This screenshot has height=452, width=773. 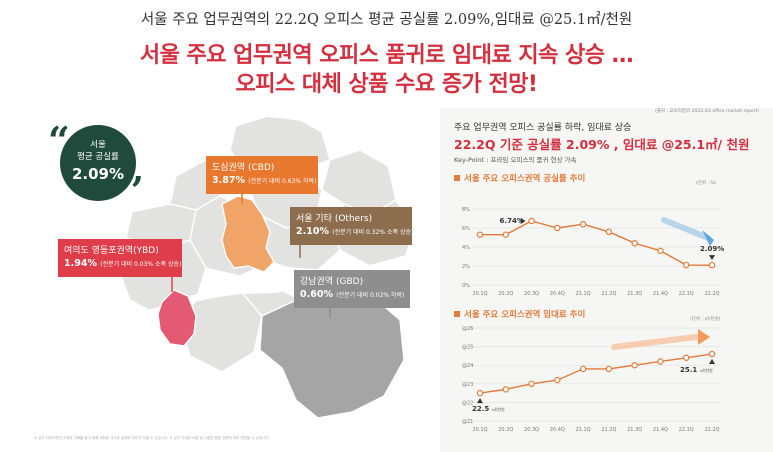 What do you see at coordinates (111, 251) in the screenshot?
I see `ybd-name: 여의도 영등포권역(YBD)` at bounding box center [111, 251].